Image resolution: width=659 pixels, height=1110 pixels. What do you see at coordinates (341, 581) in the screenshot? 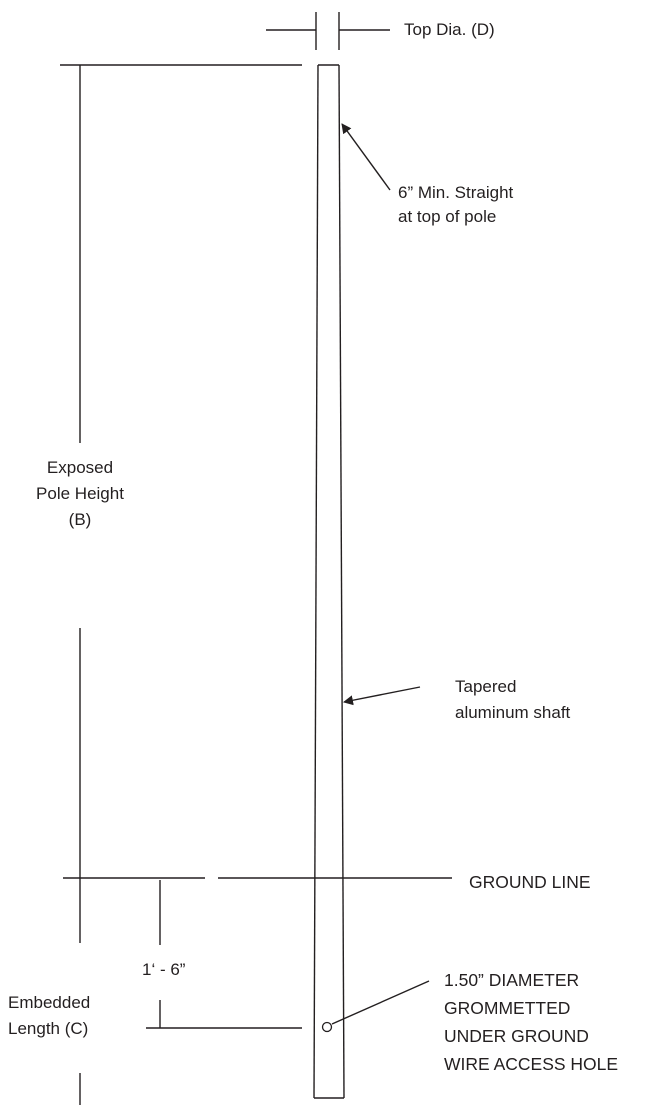
I see `pole-right-edge` at bounding box center [341, 581].